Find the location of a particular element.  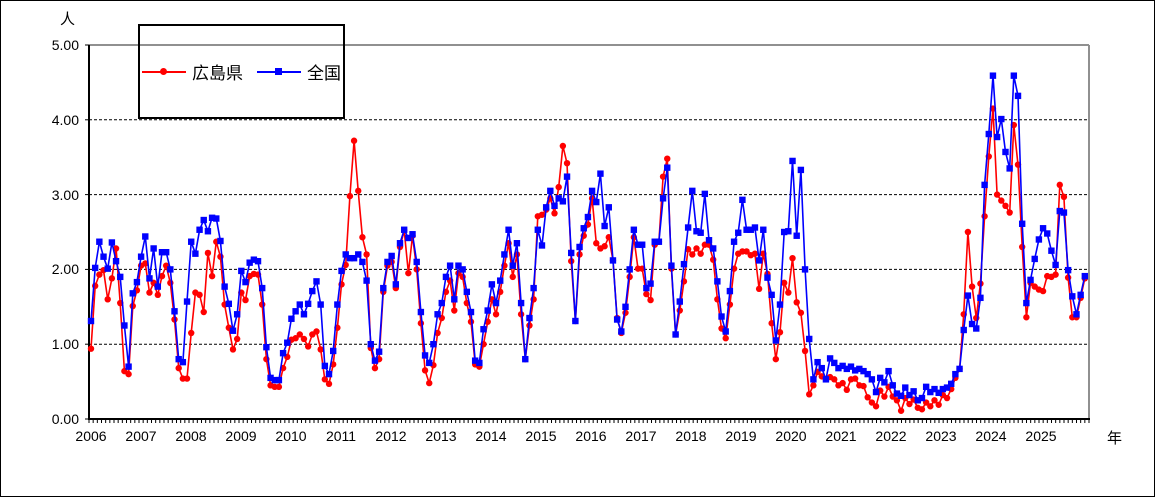

x-tick-label: 2010 is located at coordinates (291, 436).